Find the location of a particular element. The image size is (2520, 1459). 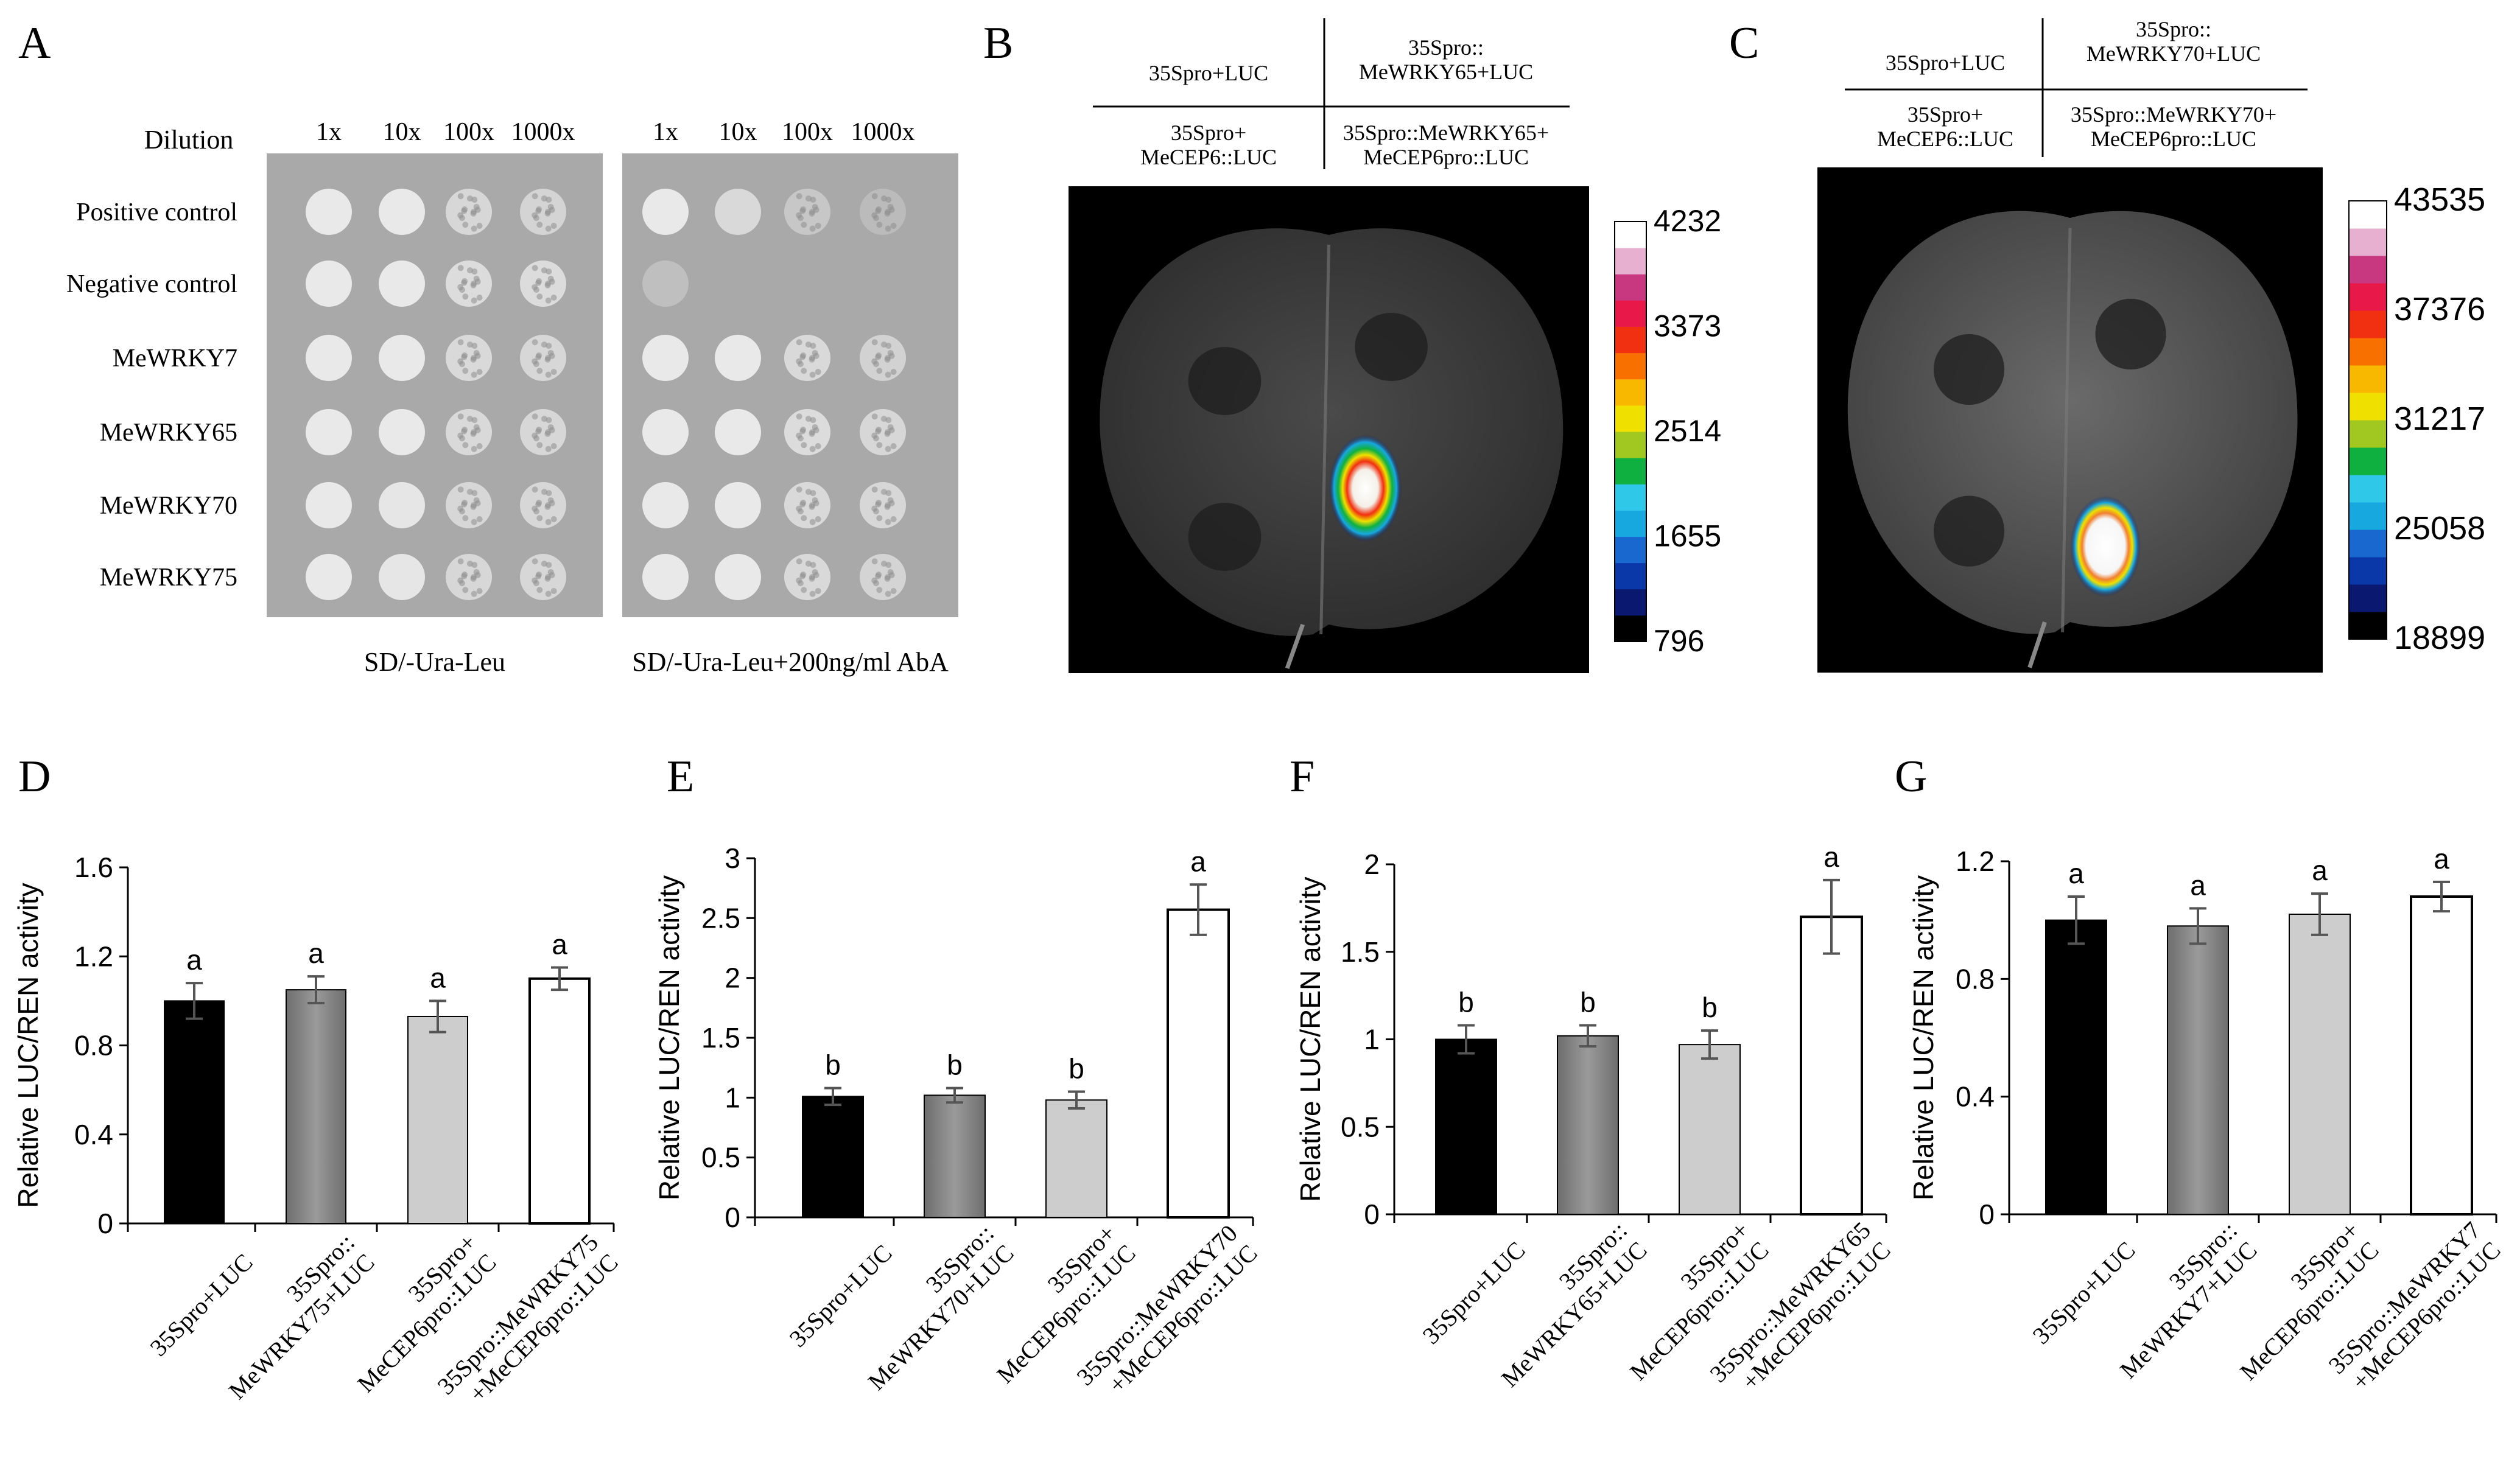

y-tick-label: 1.2 is located at coordinates (94, 956).